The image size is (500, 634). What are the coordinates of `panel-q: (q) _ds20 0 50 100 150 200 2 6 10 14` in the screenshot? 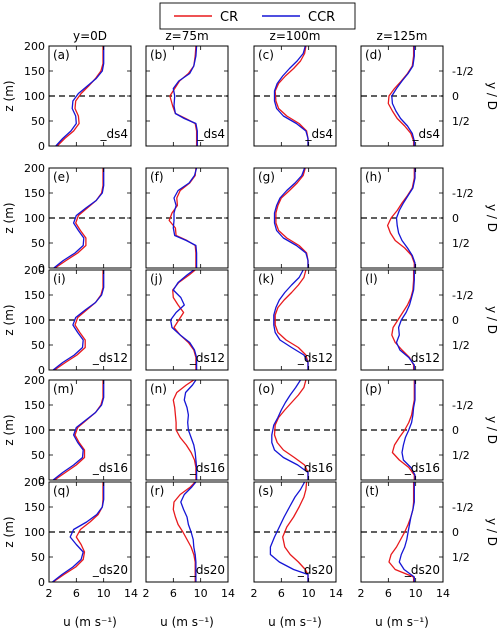 It's located at (81, 538).